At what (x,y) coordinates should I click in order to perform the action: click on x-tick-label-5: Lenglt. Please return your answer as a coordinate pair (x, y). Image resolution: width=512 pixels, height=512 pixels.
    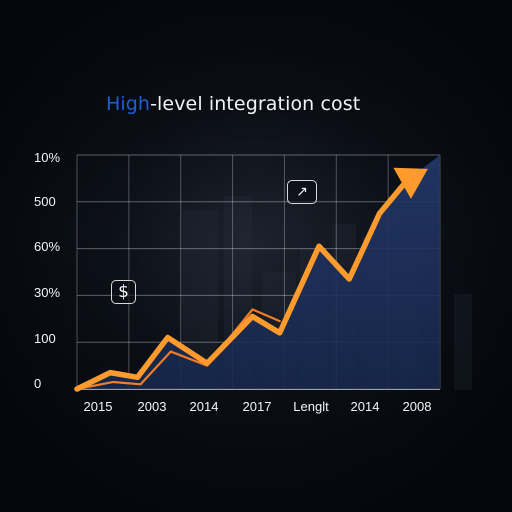
    Looking at the image, I should click on (311, 406).